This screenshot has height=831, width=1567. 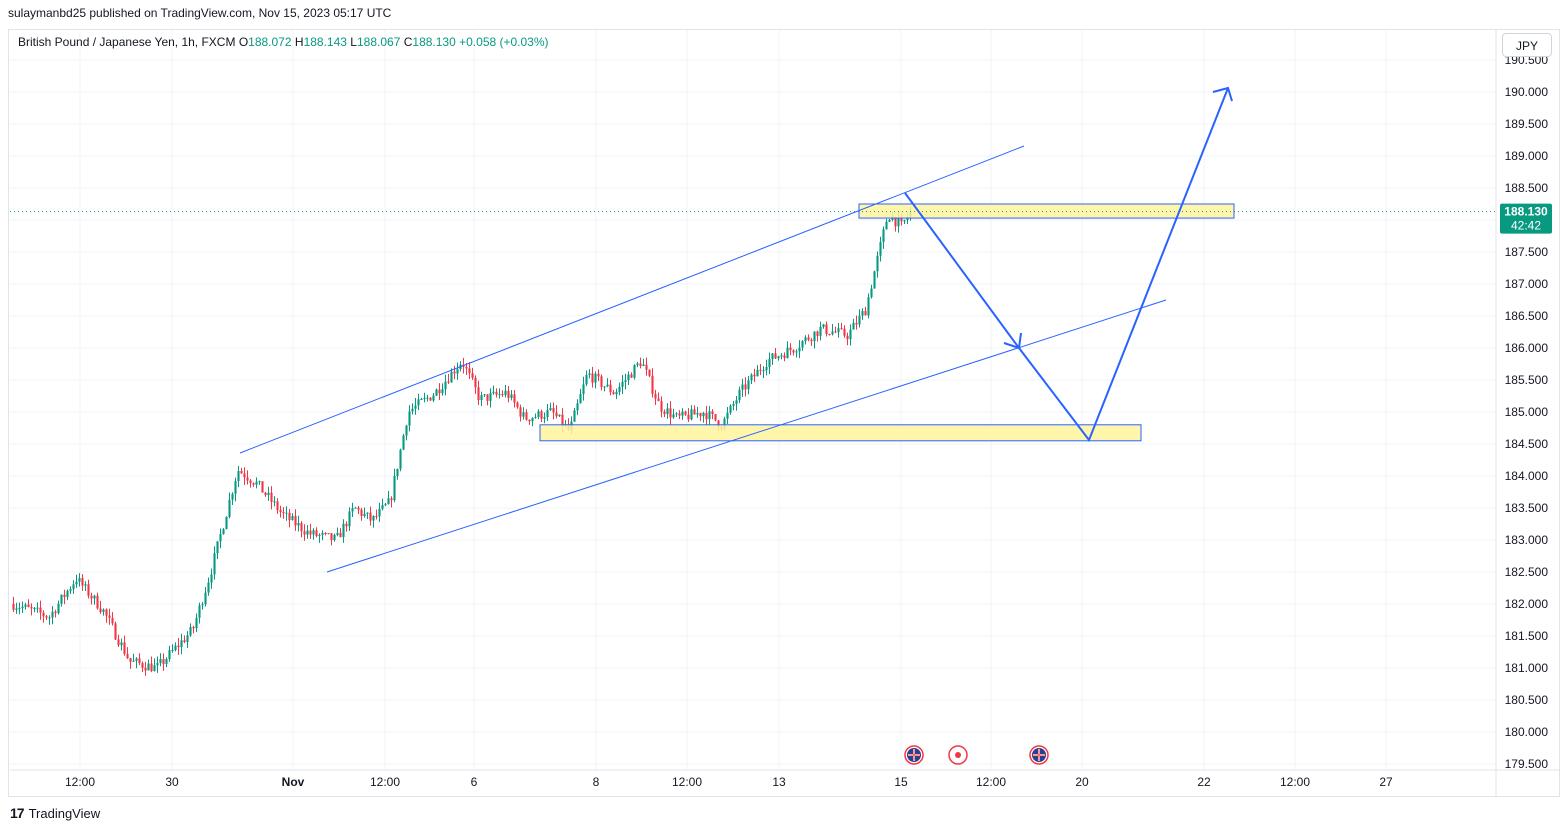 What do you see at coordinates (1527, 380) in the screenshot?
I see `y-tick-label: 185.500` at bounding box center [1527, 380].